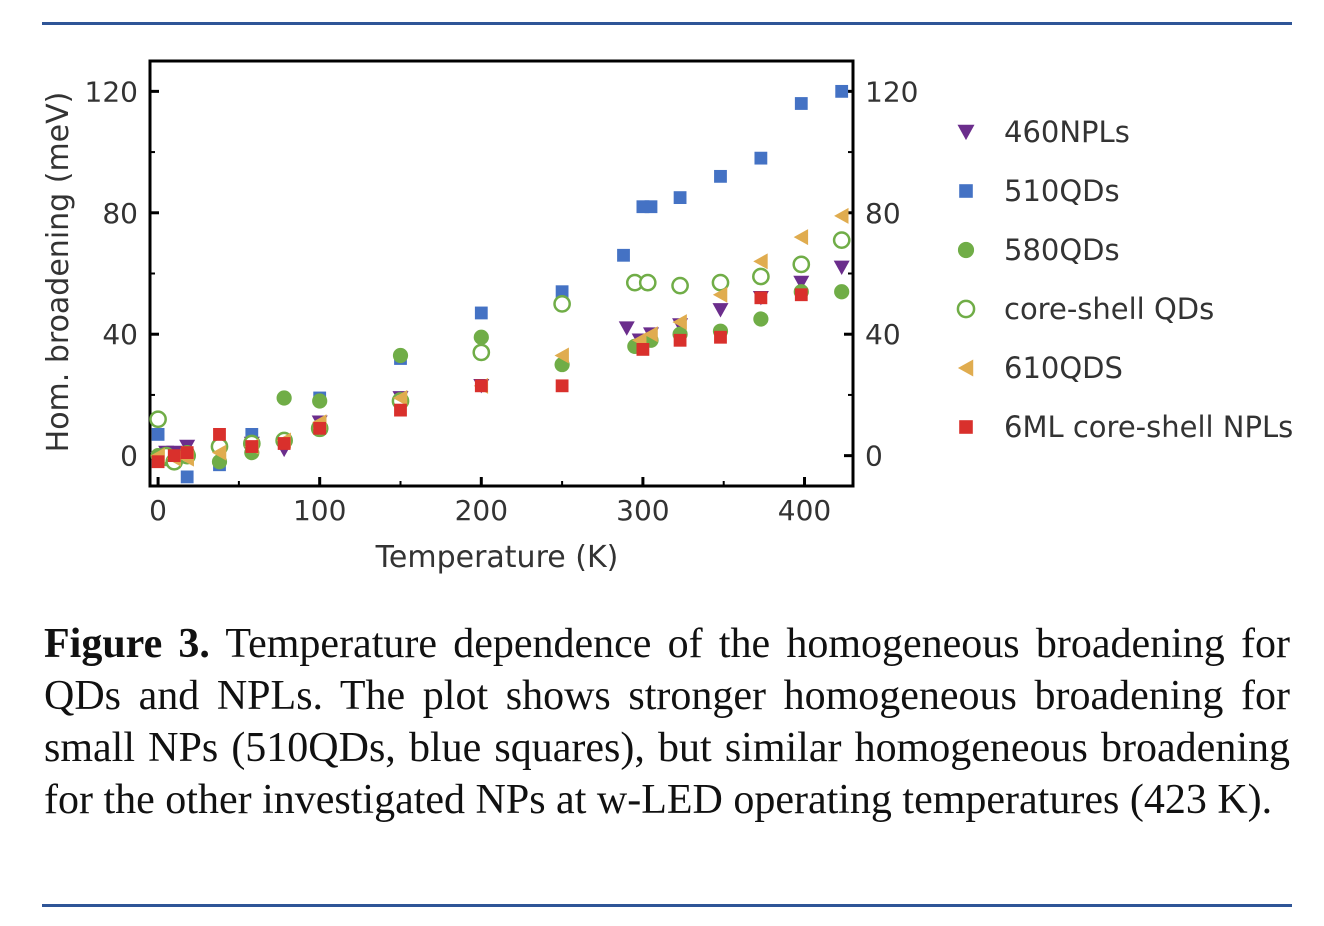  What do you see at coordinates (804, 510) in the screenshot?
I see `x-tick-label: 400` at bounding box center [804, 510].